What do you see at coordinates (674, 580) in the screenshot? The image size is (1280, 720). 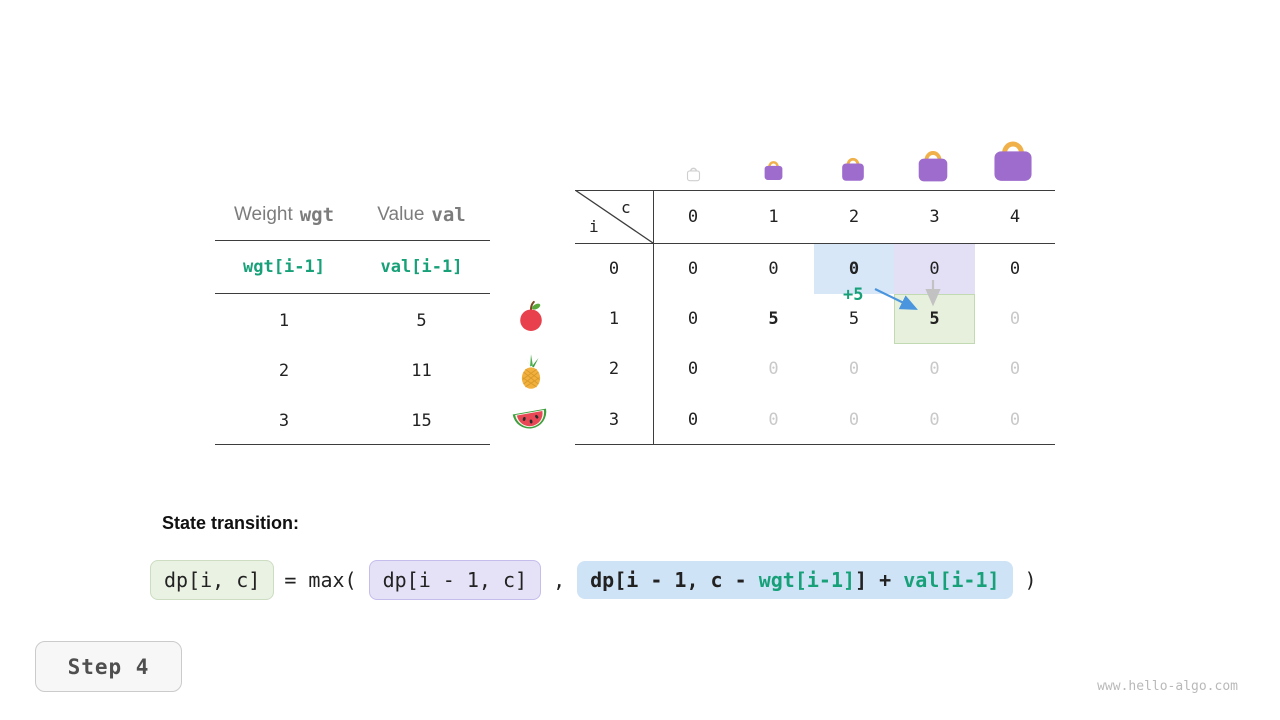 I see `formula-arg2-part1: dp[i - 1, c -` at bounding box center [674, 580].